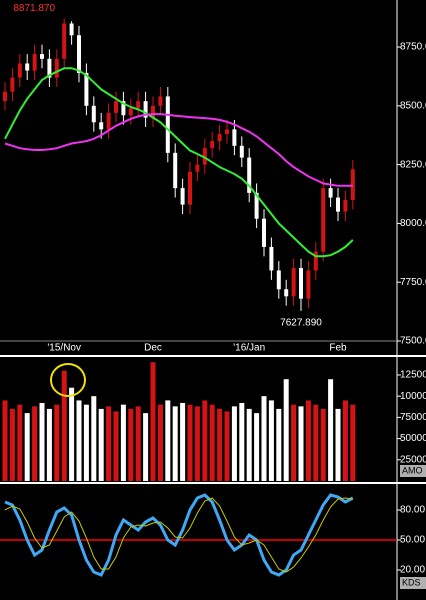  What do you see at coordinates (413, 438) in the screenshot?
I see `y-tick-label: 50000` at bounding box center [413, 438].